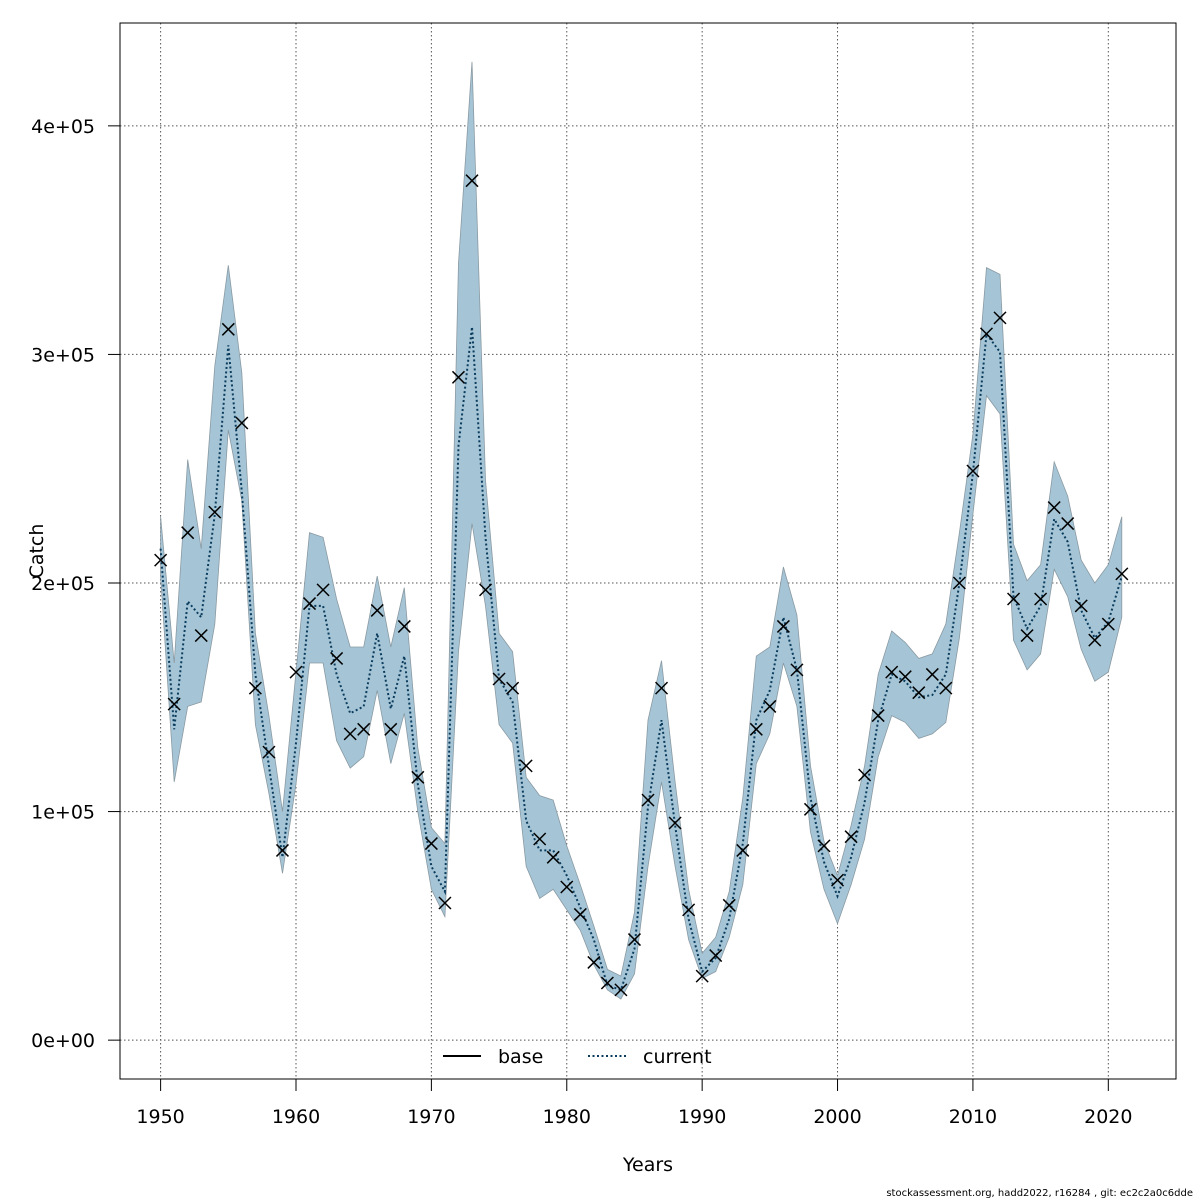 Image resolution: width=1200 pixels, height=1200 pixels. I want to click on y-tick-label: 4e+05, so click(63, 127).